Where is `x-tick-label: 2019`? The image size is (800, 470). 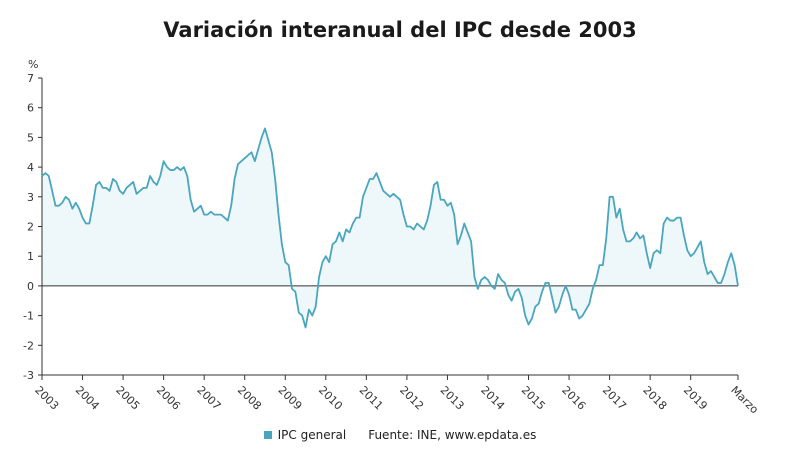
x-tick-label: 2019 is located at coordinates (695, 398).